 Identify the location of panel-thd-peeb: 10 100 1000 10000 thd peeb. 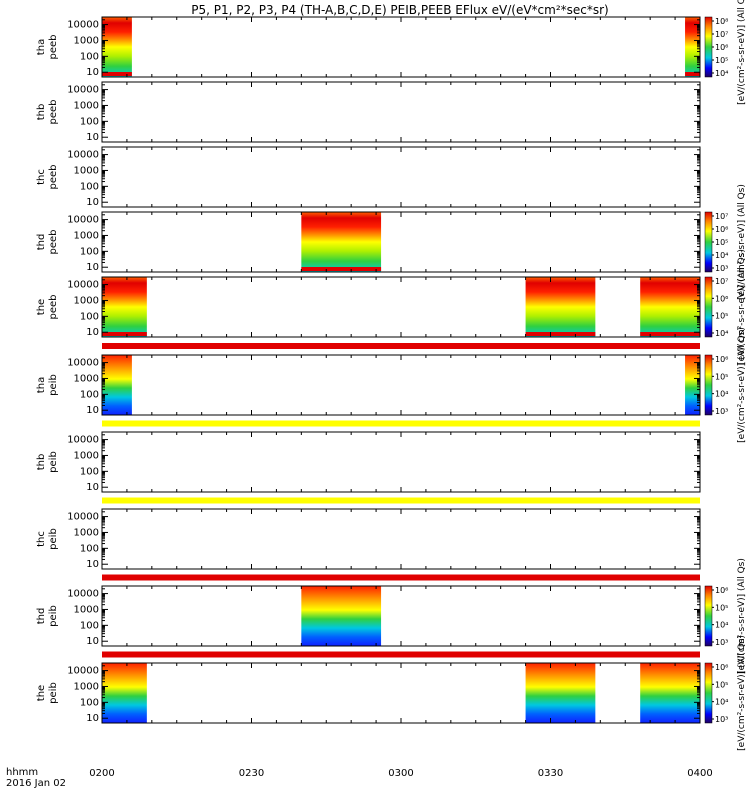
(368, 242).